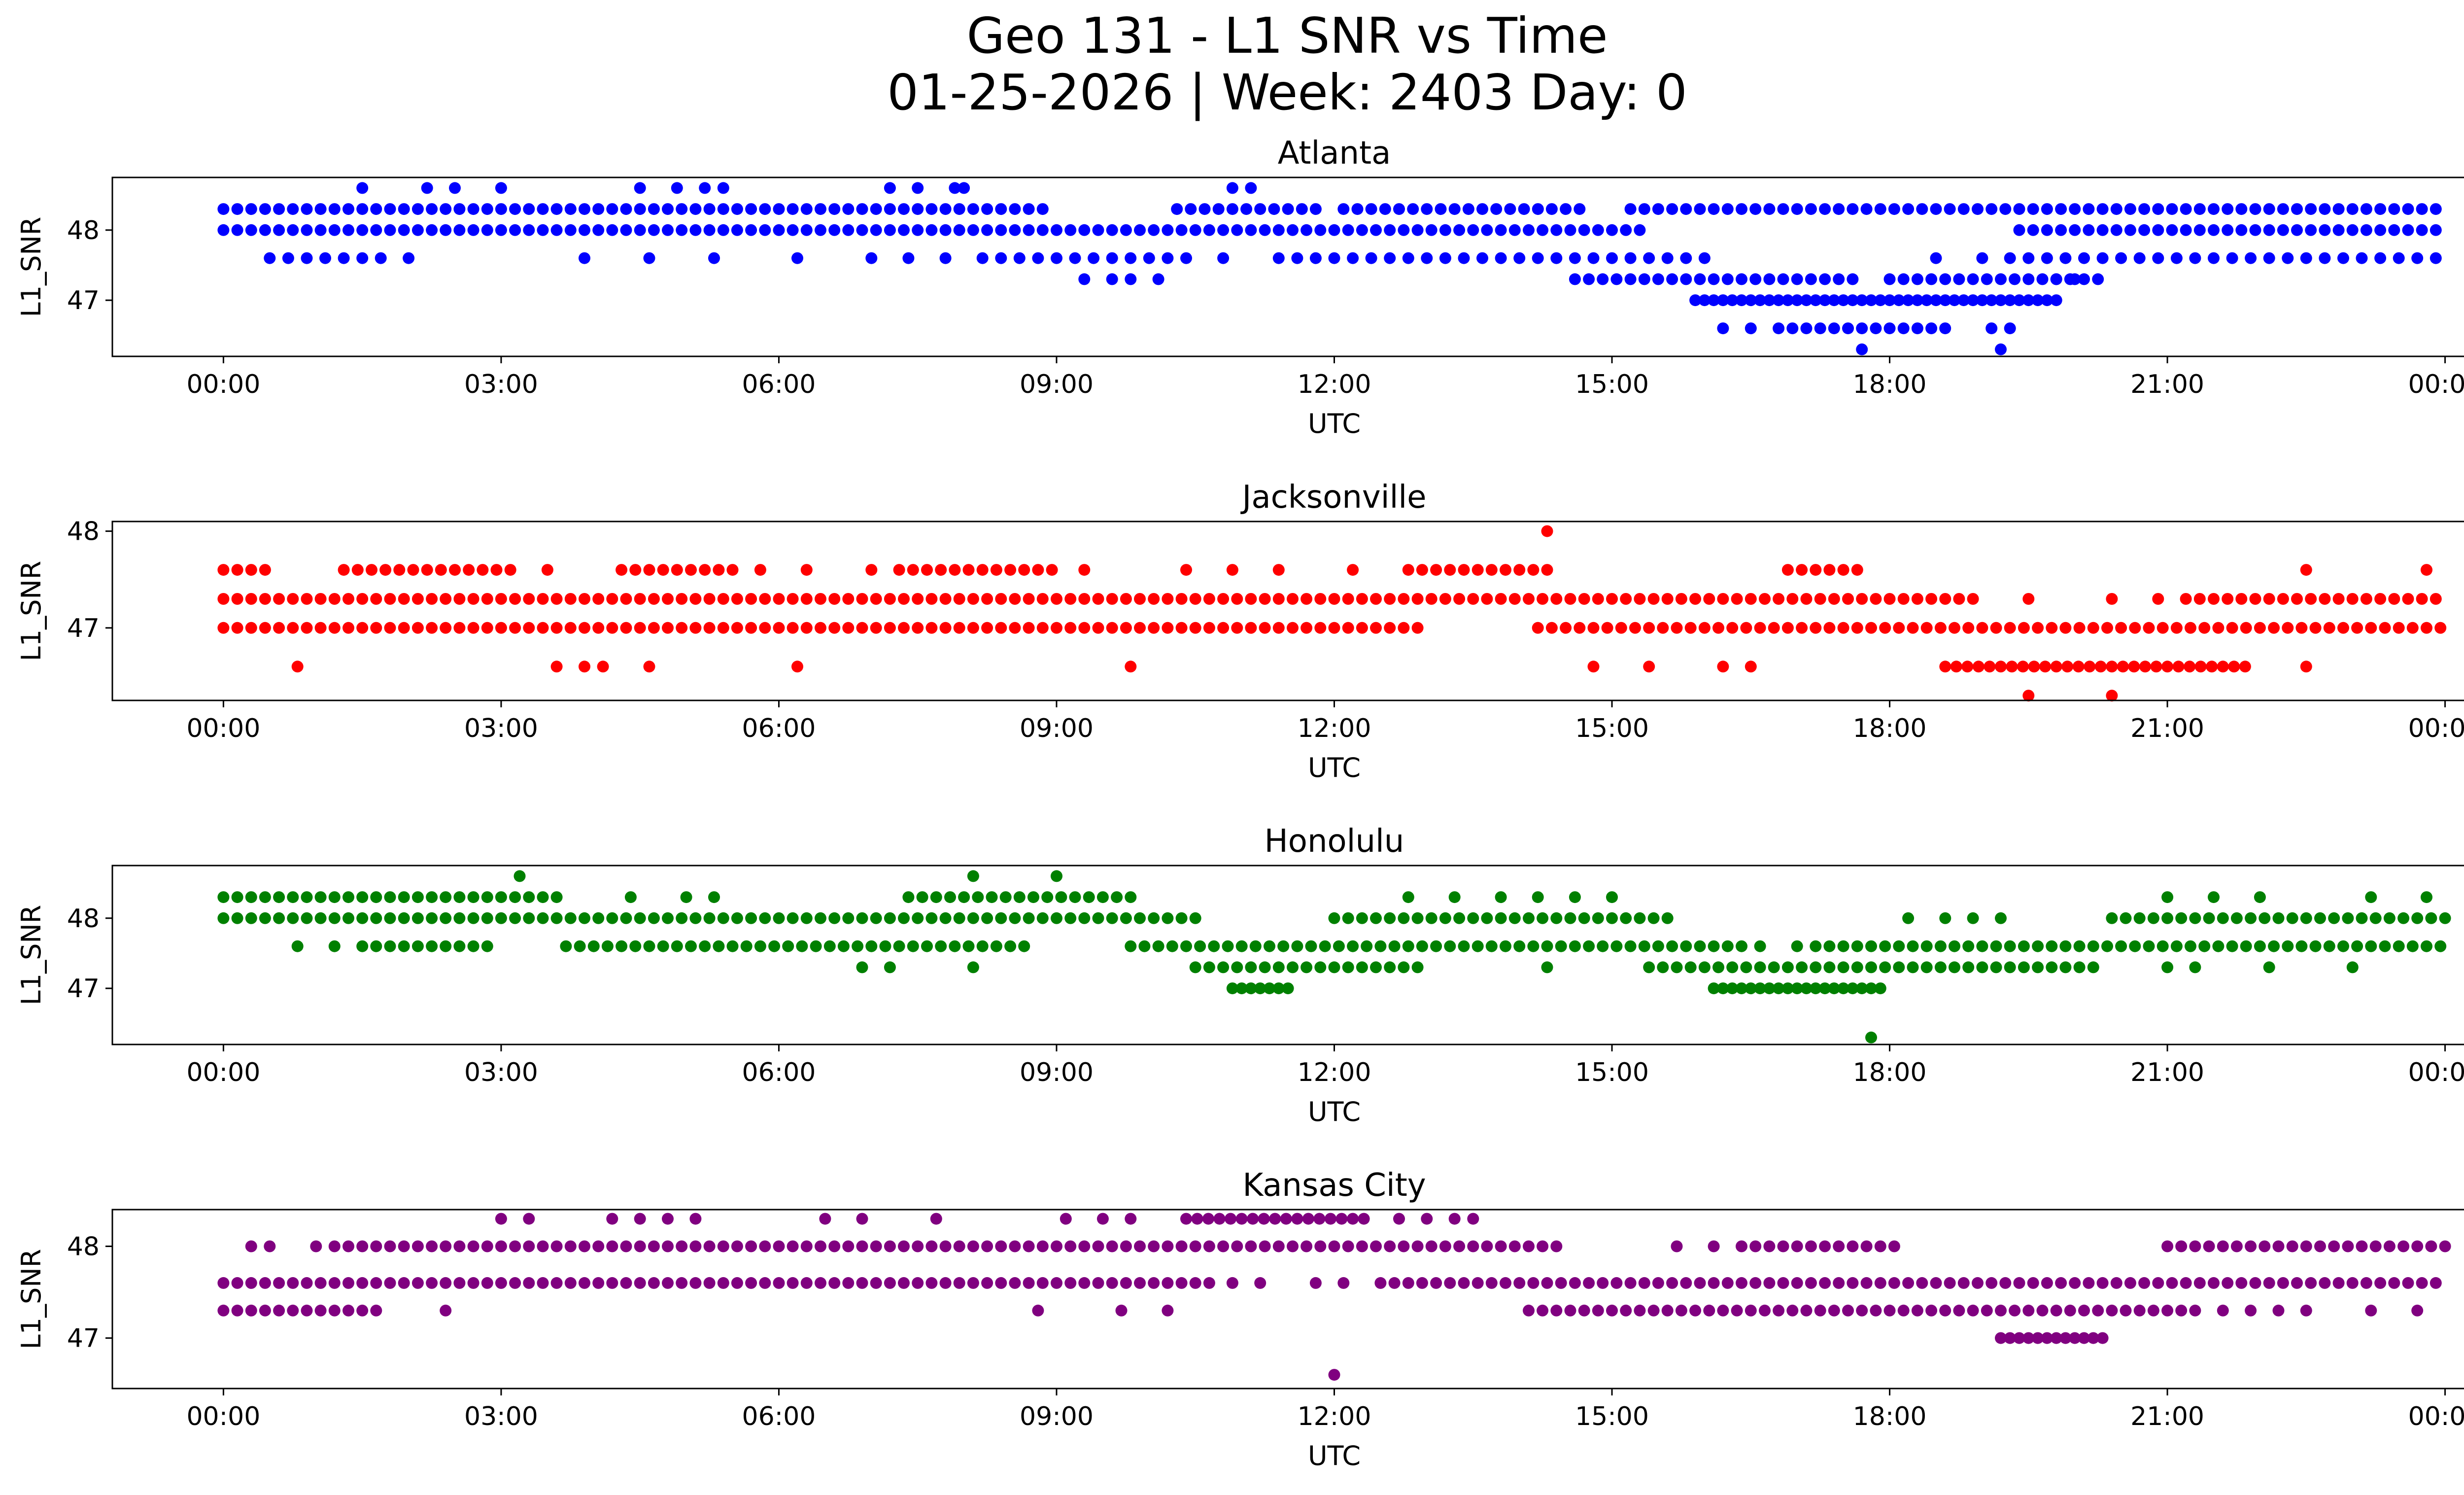 The width and height of the screenshot is (2464, 1495). What do you see at coordinates (31, 955) in the screenshot?
I see `y-axis-label: L1_SNR` at bounding box center [31, 955].